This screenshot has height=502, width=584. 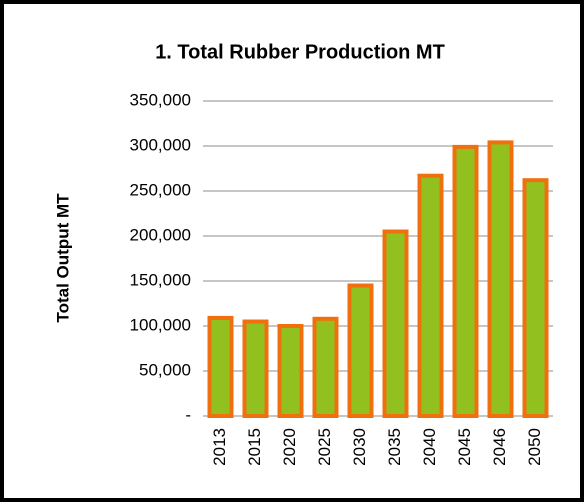 I want to click on y-tick-label: 100,000, so click(x=160, y=324).